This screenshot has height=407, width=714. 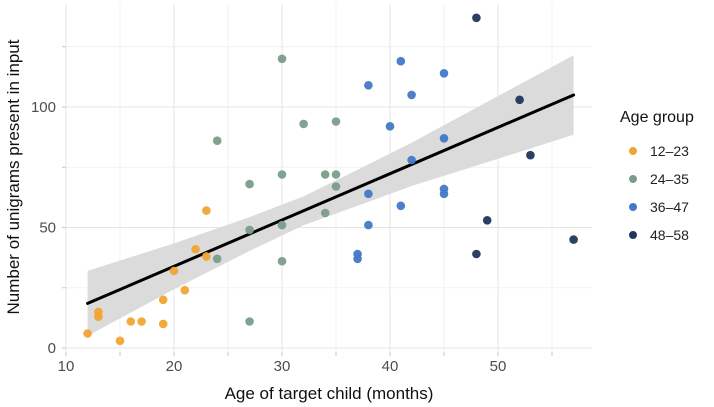 What do you see at coordinates (390, 366) in the screenshot?
I see `x-tick-label: 40` at bounding box center [390, 366].